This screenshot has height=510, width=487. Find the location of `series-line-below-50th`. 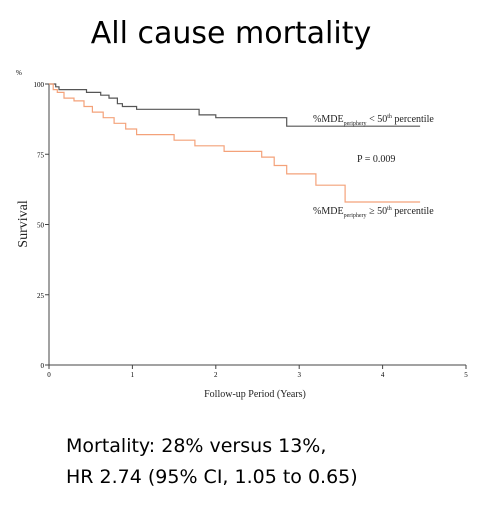

series-line-below-50th is located at coordinates (235, 105).